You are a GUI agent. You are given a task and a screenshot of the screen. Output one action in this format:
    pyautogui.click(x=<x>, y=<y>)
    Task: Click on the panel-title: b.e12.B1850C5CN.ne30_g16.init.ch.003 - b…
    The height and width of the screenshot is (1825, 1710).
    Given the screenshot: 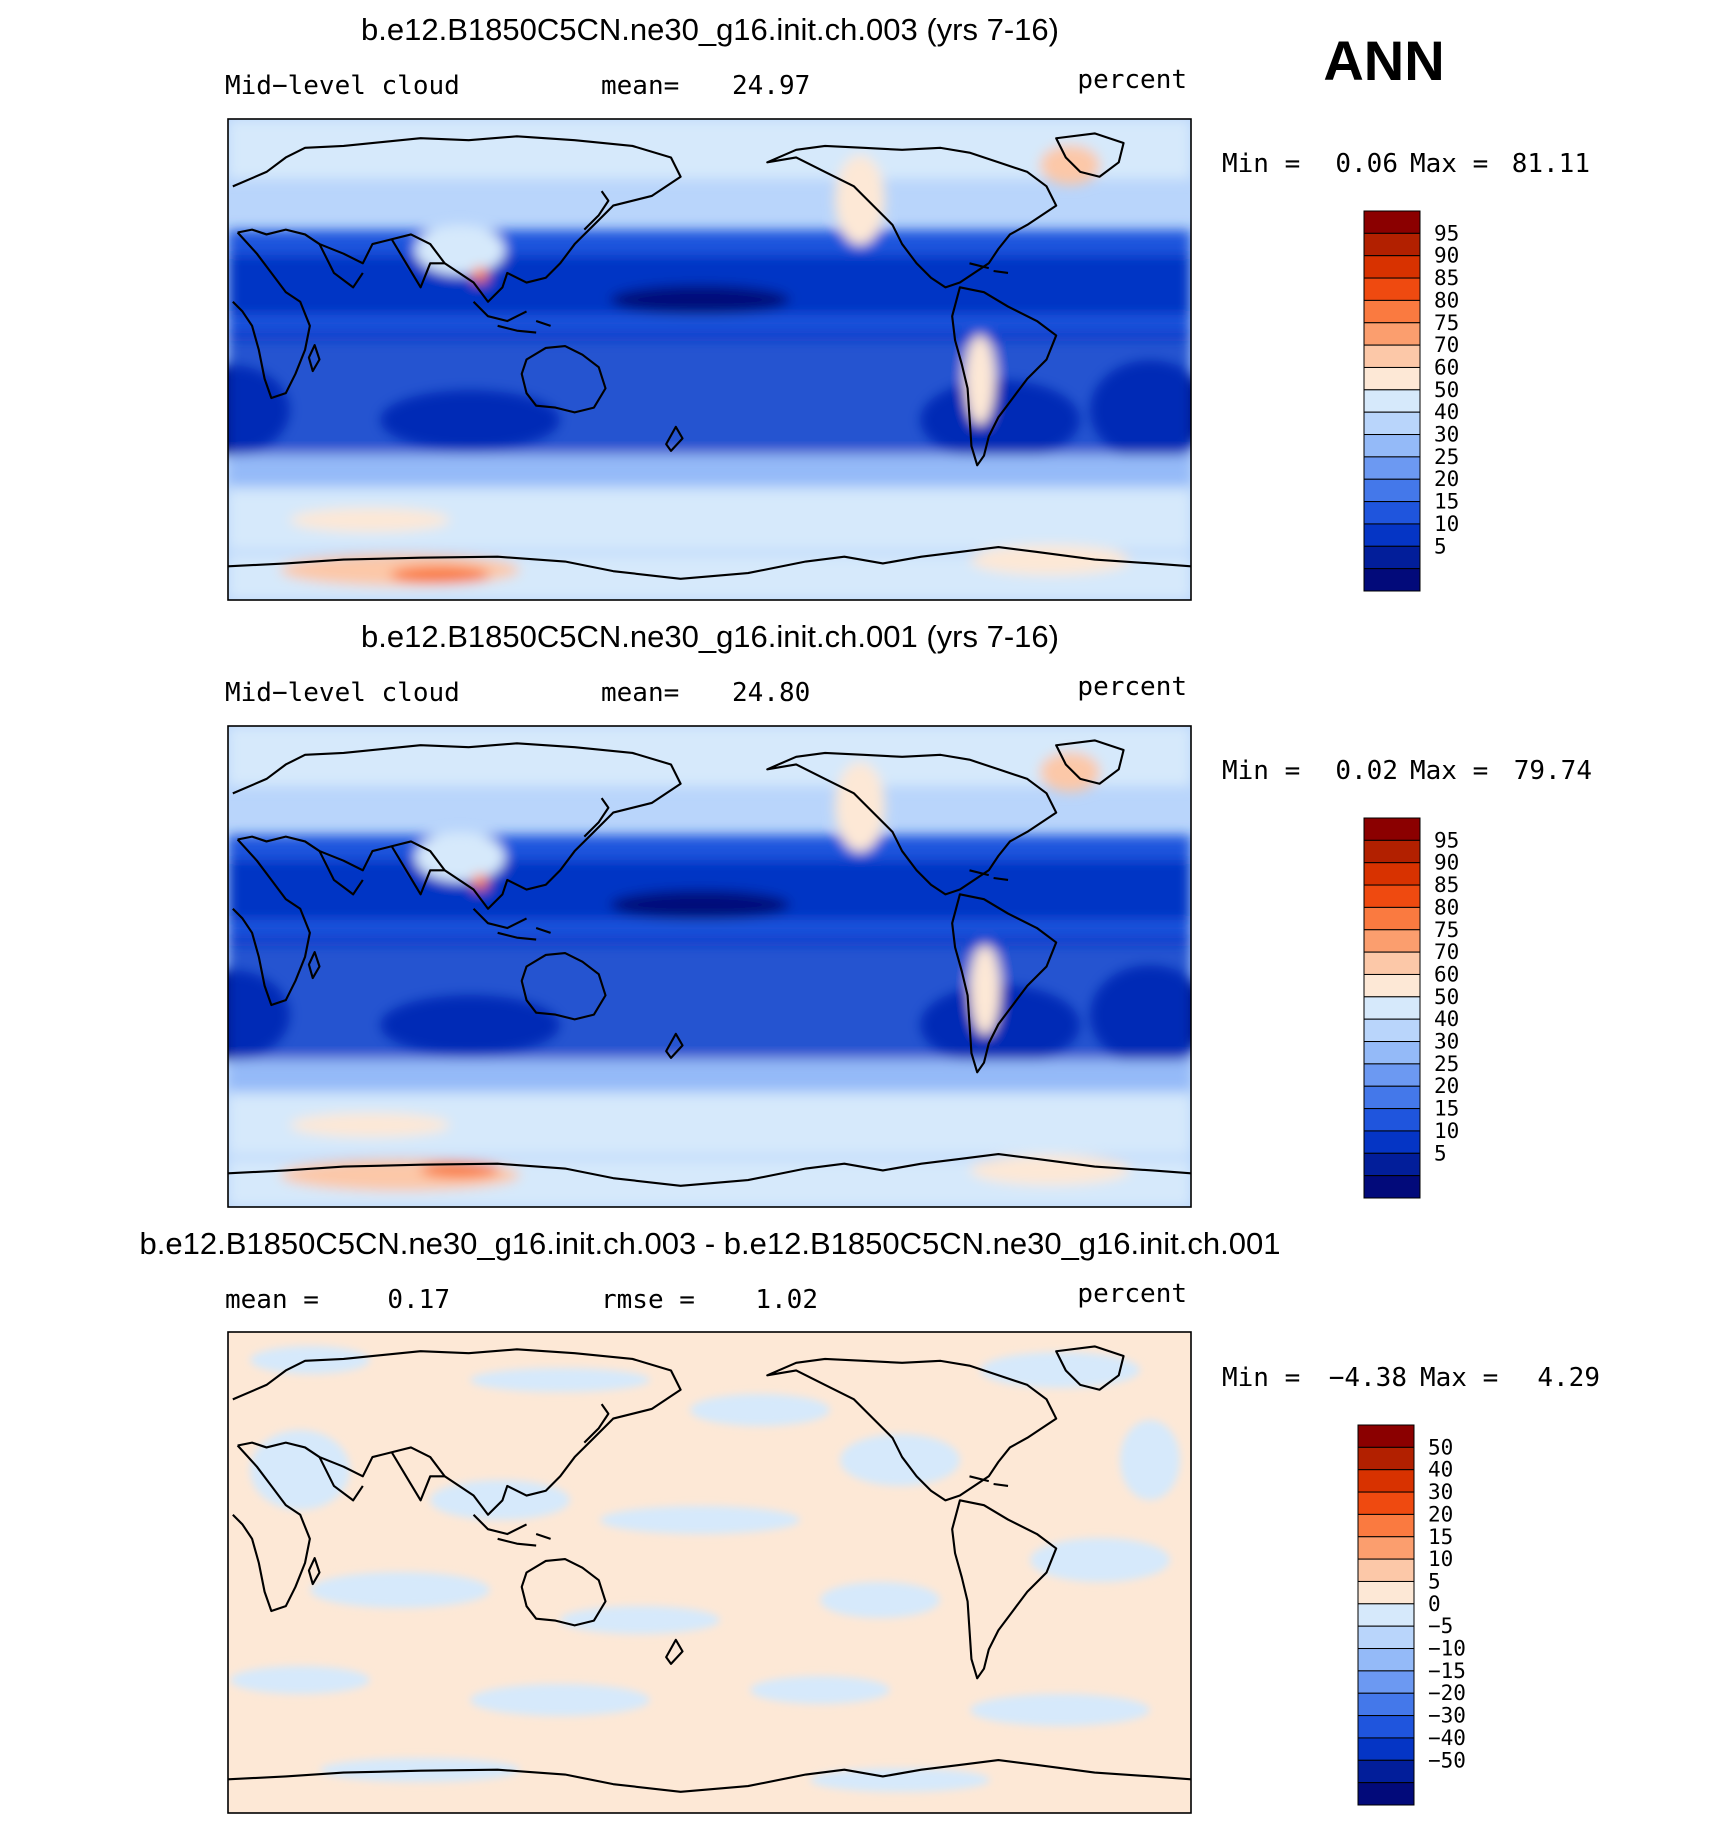 What is the action you would take?
    pyautogui.click(x=710, y=1243)
    